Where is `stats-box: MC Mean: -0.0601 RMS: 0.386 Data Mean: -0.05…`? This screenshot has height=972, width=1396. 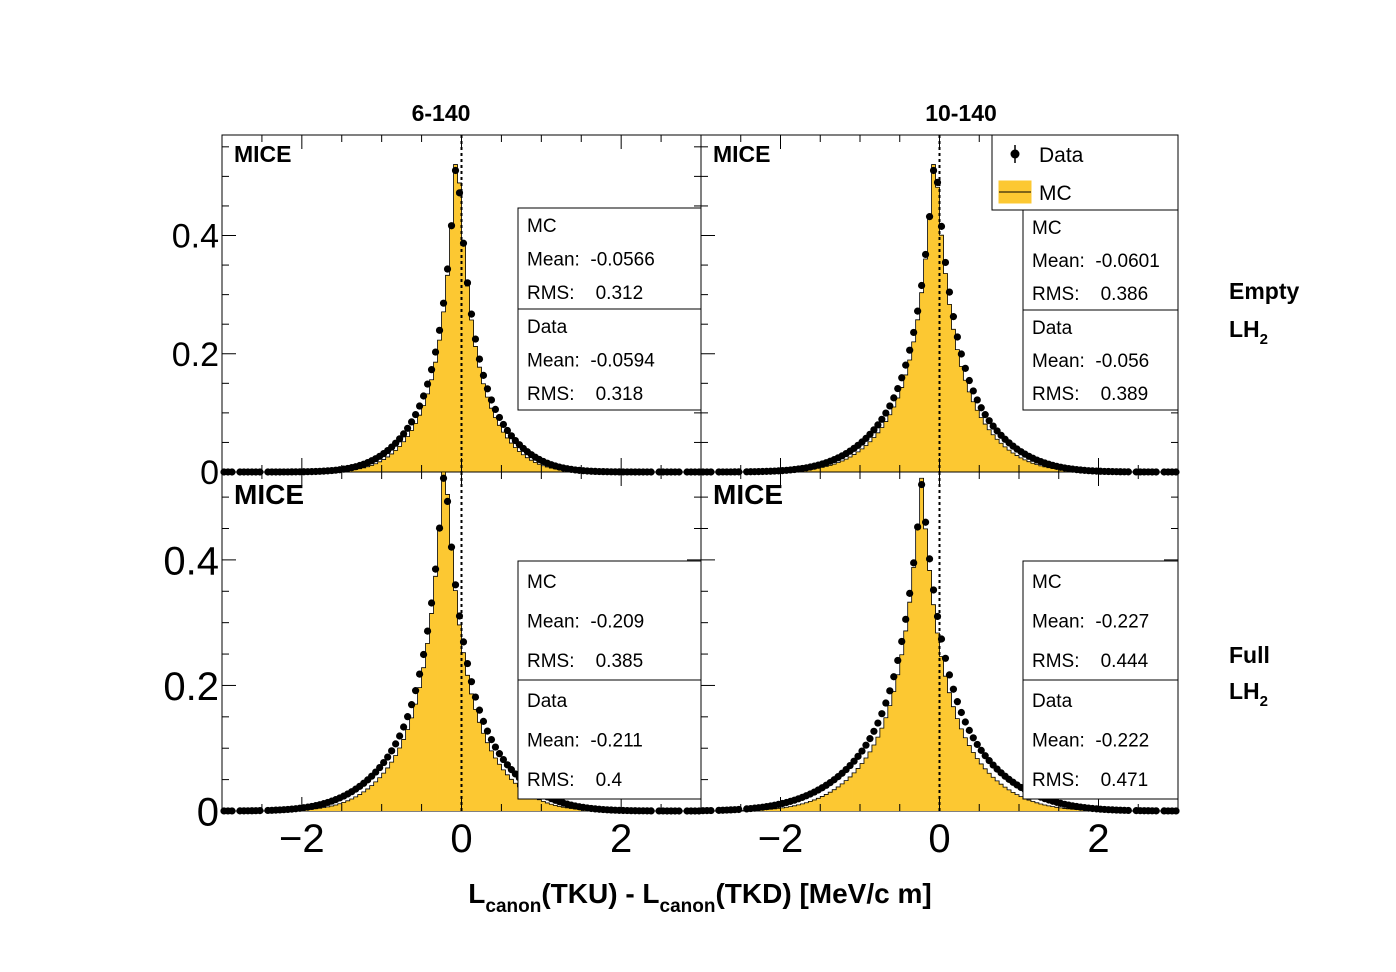
stats-box: MC Mean: -0.0601 RMS: 0.386 Data Mean: -0.05… is located at coordinates (1100, 310).